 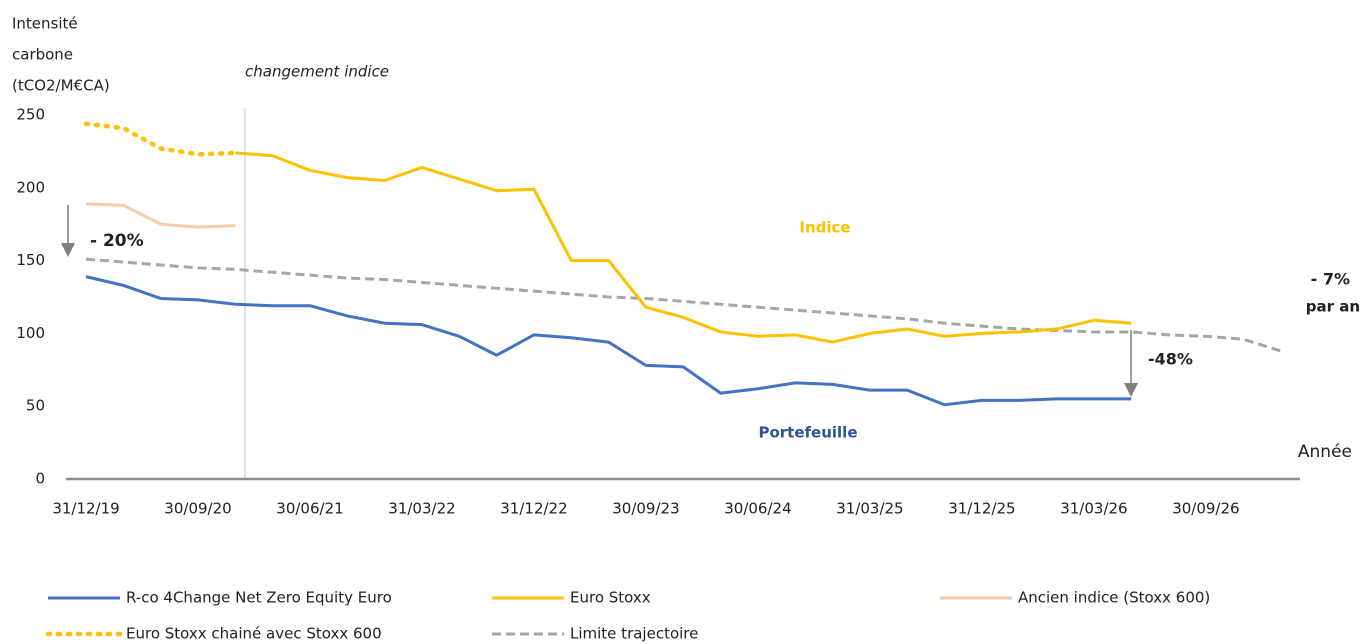 I want to click on x-tick-label: 31/12/22, so click(x=533, y=509).